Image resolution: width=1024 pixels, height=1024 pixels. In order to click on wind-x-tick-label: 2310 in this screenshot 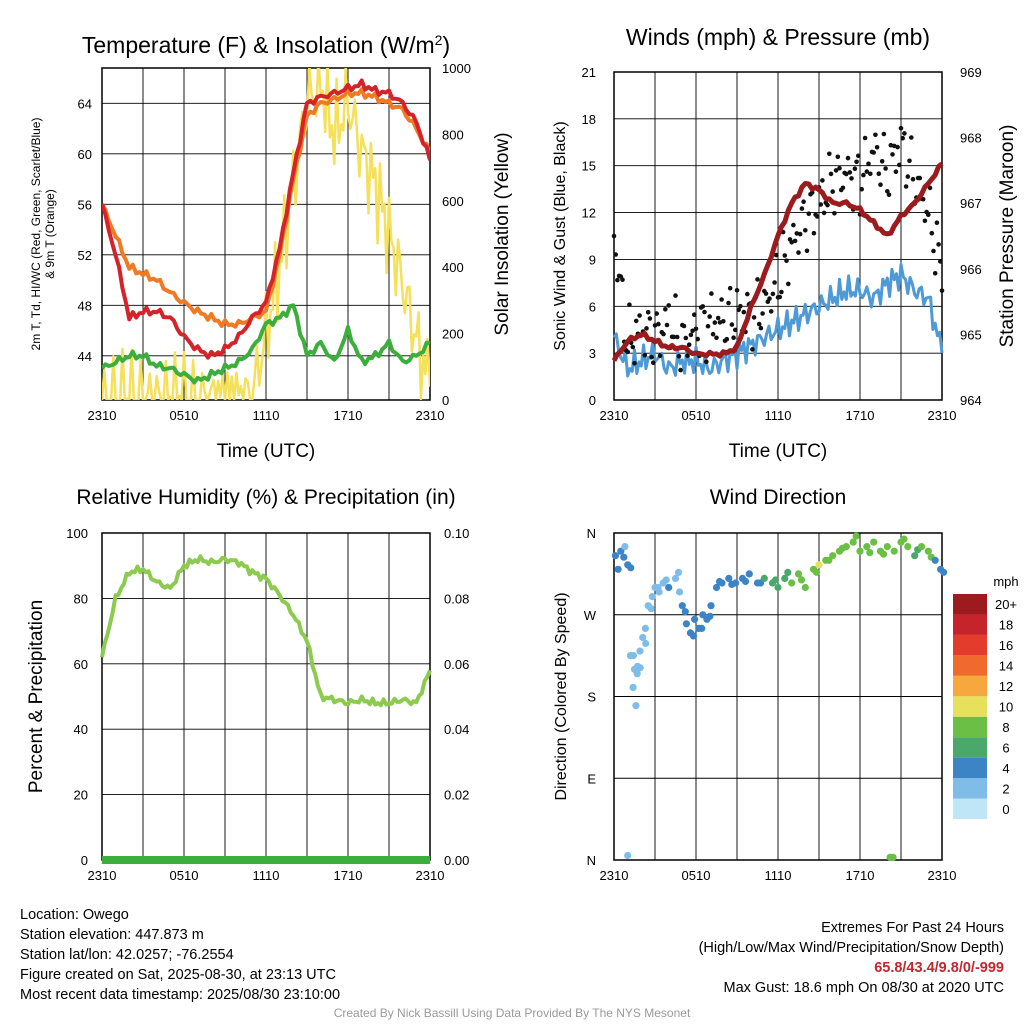, I will do `click(614, 415)`.